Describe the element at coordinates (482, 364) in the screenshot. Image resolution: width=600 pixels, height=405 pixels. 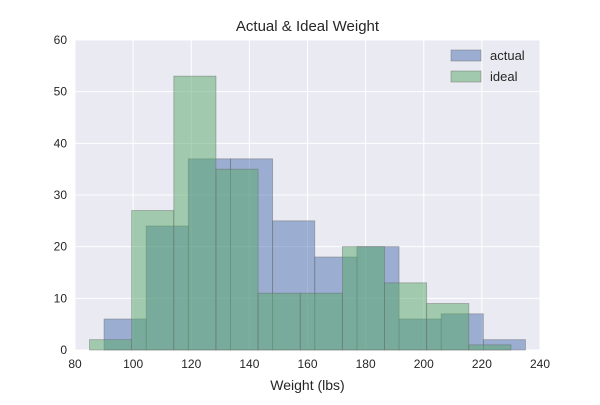
I see `x-tick-label: 220` at that location.